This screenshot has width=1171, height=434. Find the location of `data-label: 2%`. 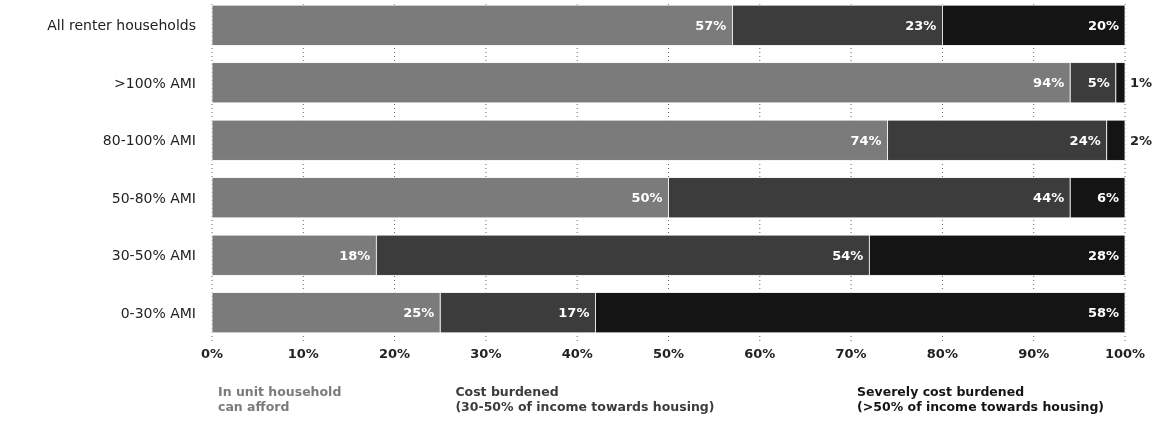

data-label: 2% is located at coordinates (1141, 140).